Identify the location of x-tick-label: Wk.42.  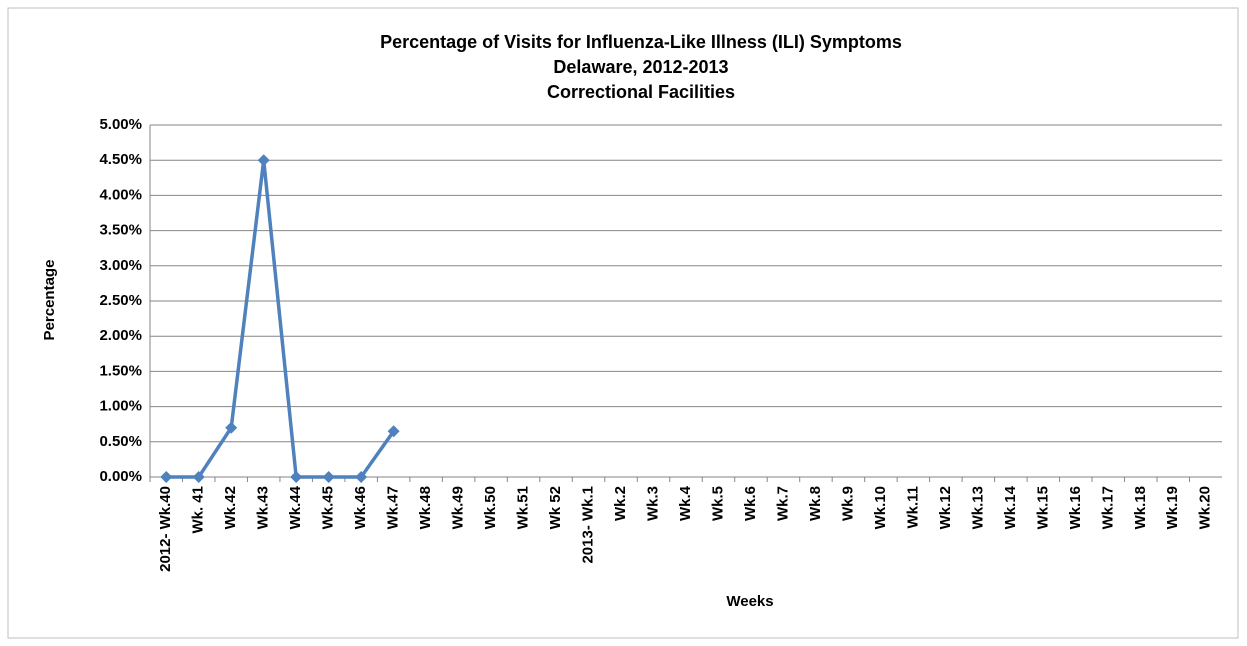
(230, 507).